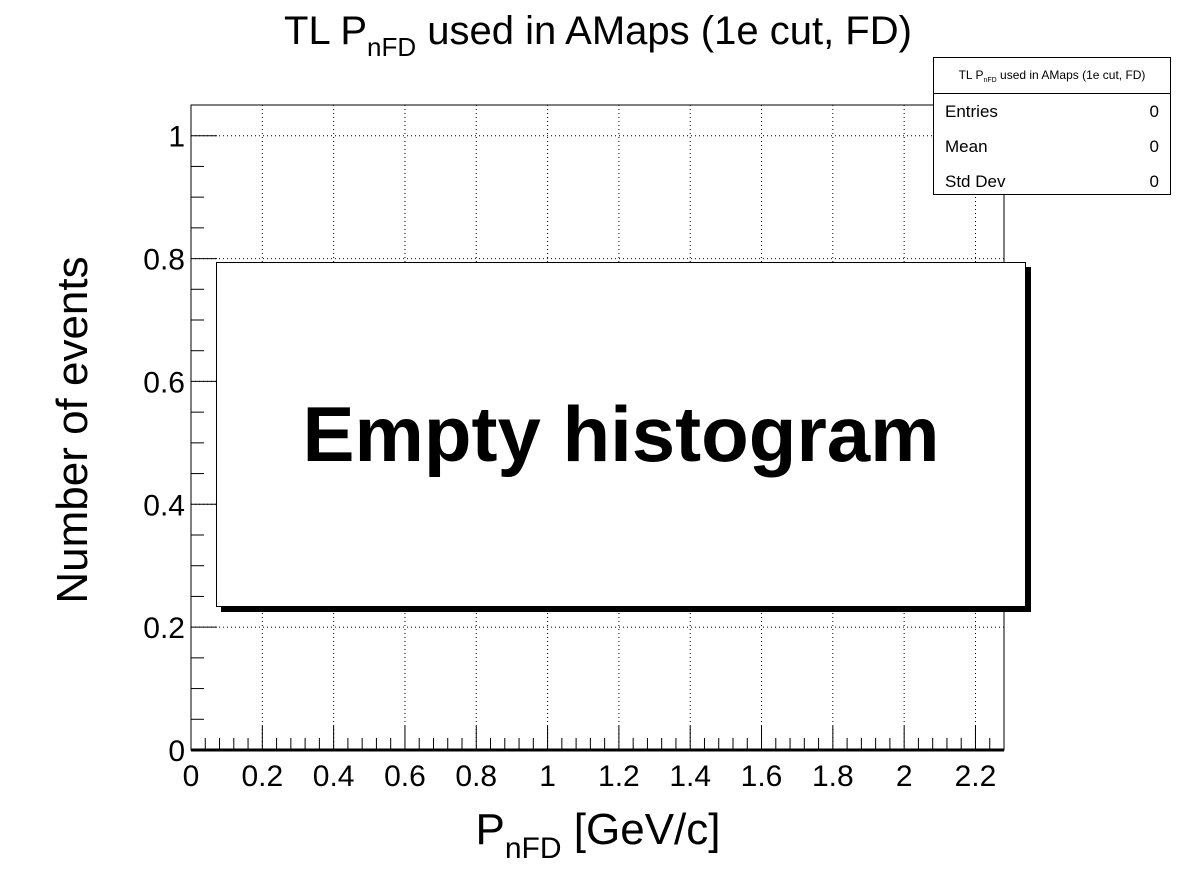  Describe the element at coordinates (990, 80) in the screenshot. I see `stats-title-subscript: nFD` at that location.